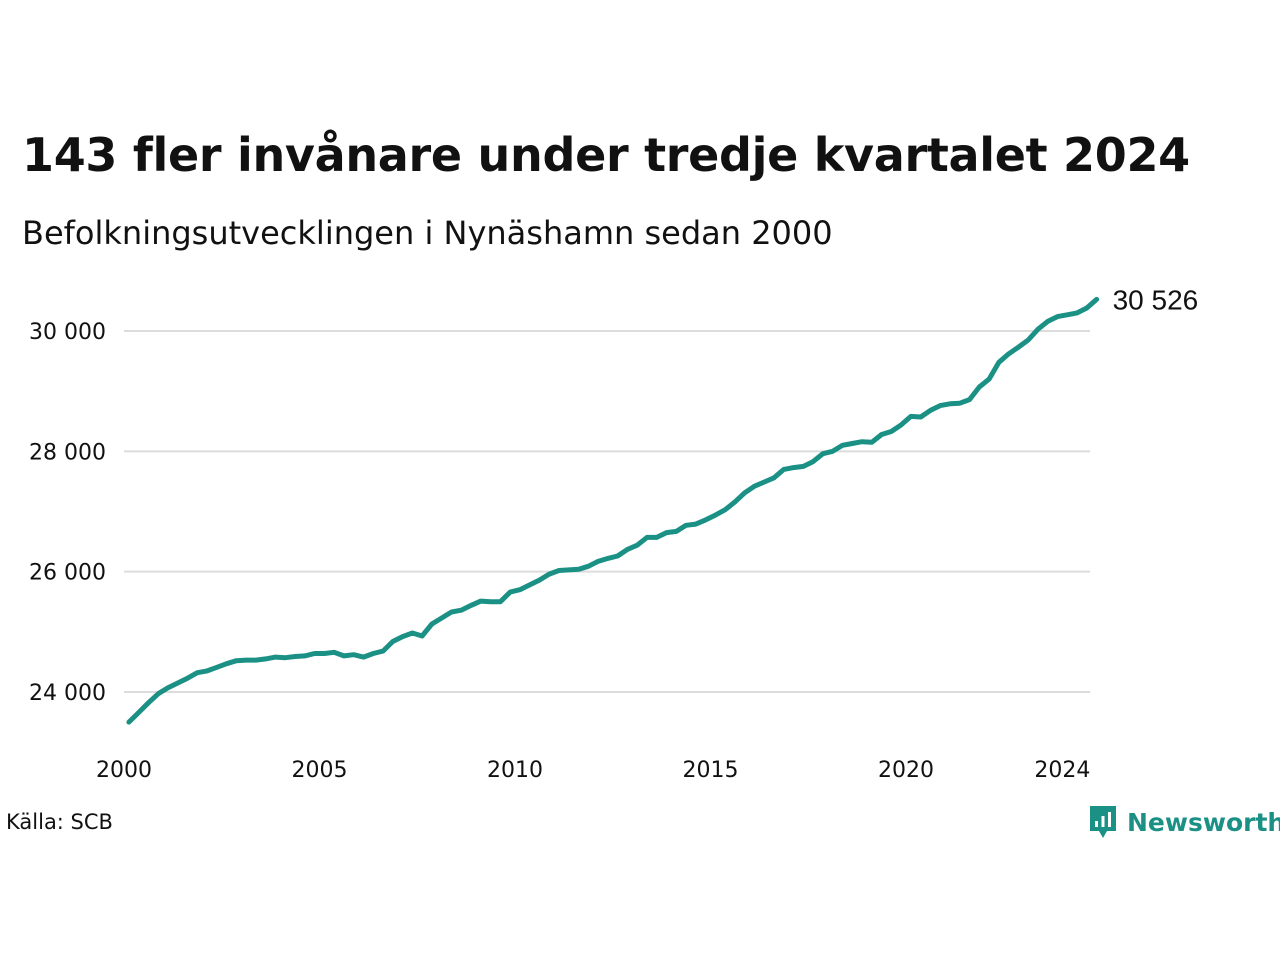 The height and width of the screenshot is (960, 1280). I want to click on y-tick-label: 28 000, so click(67, 452).